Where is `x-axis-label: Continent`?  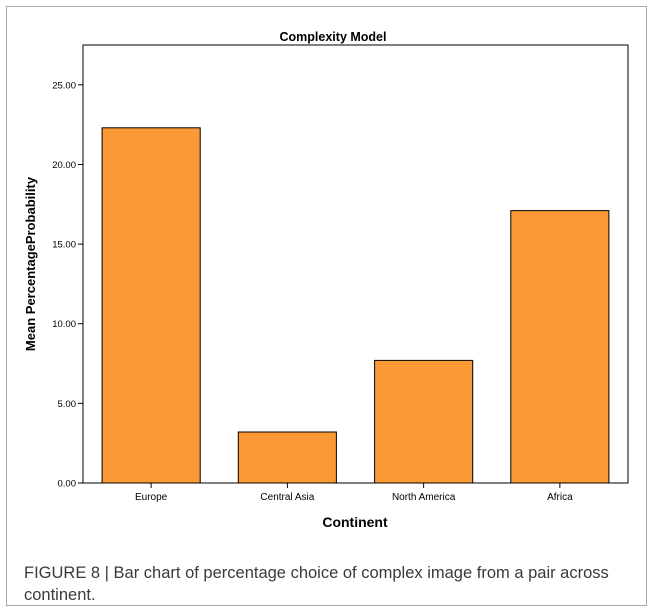 x-axis-label: Continent is located at coordinates (355, 522).